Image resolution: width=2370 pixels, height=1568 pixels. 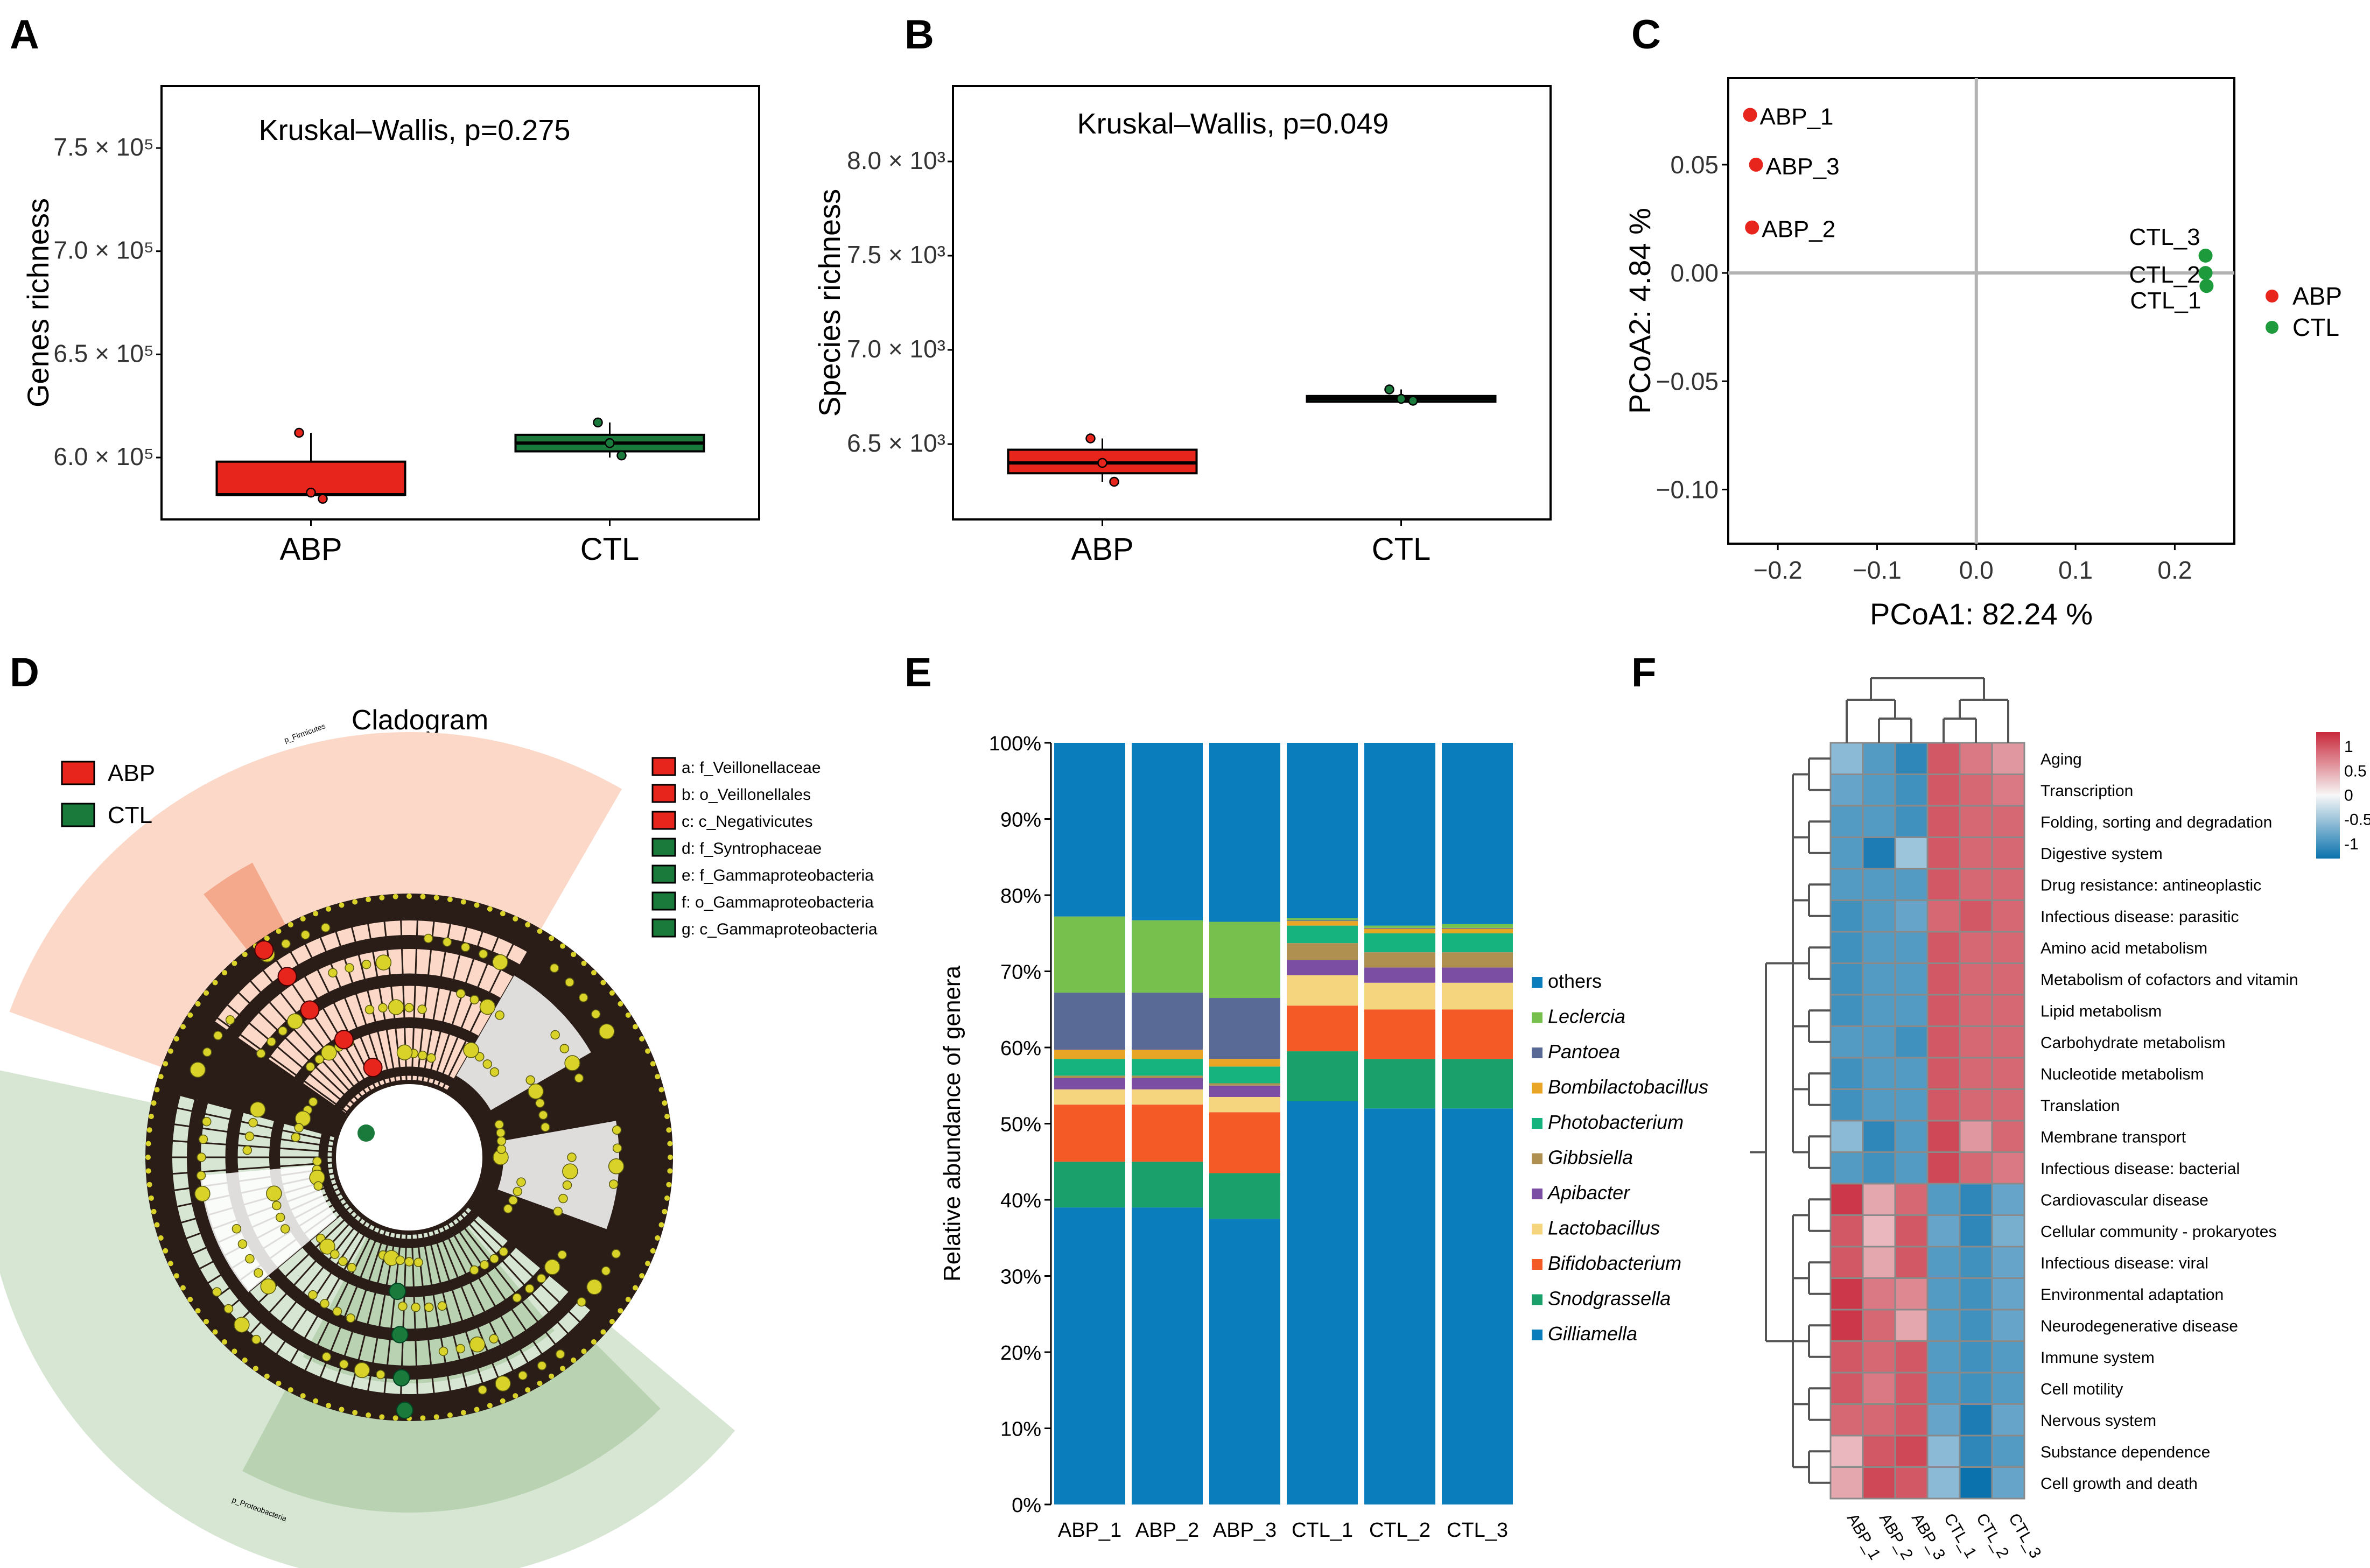 What do you see at coordinates (1694, 273) in the screenshot?
I see `y-tick-label: 0.00` at bounding box center [1694, 273].